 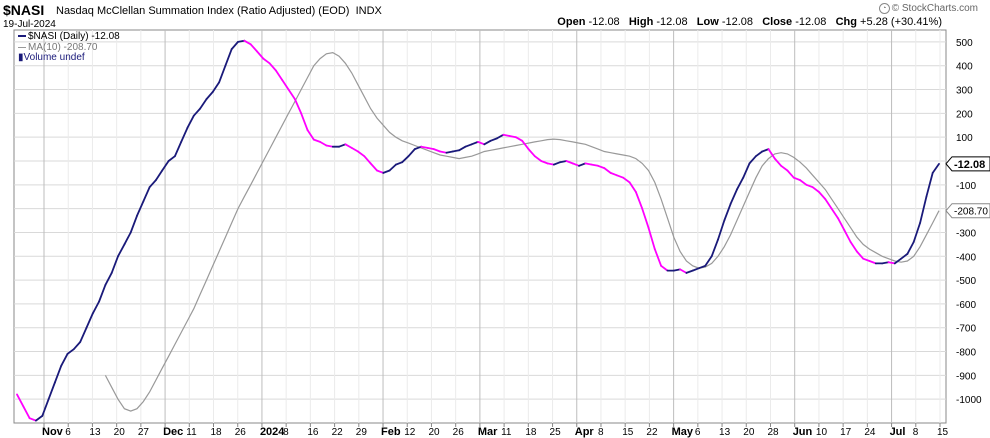 I want to click on x-tick-label: 18, so click(x=531, y=432).